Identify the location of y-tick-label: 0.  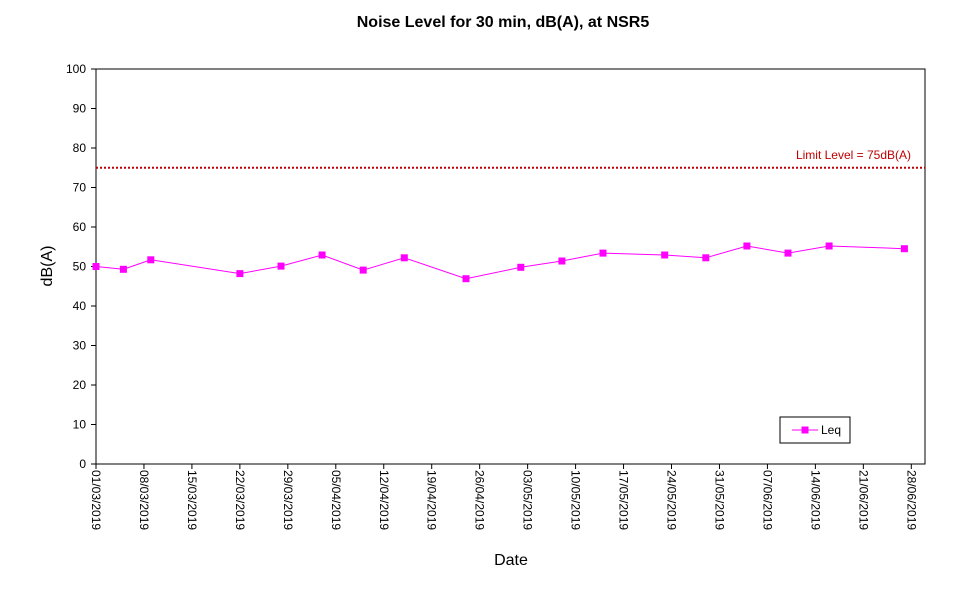
(82, 464).